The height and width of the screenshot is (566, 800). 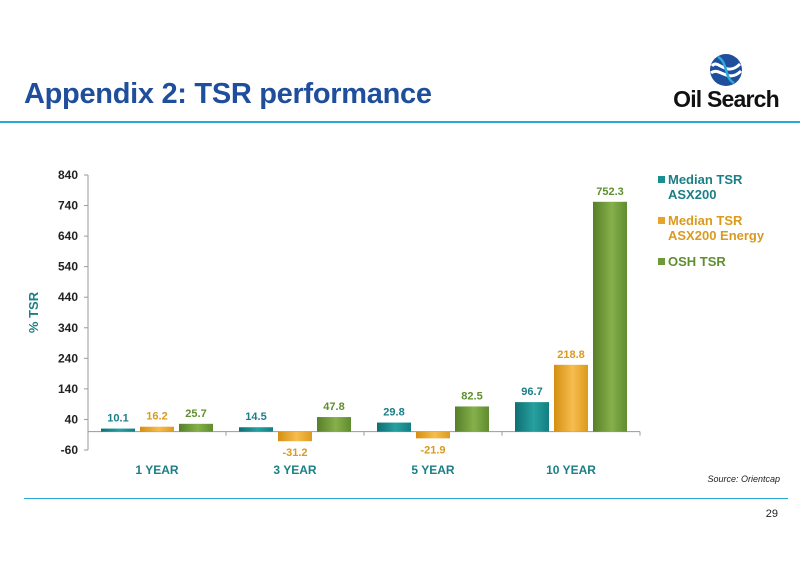 What do you see at coordinates (68, 358) in the screenshot?
I see `y-tick-label: 240` at bounding box center [68, 358].